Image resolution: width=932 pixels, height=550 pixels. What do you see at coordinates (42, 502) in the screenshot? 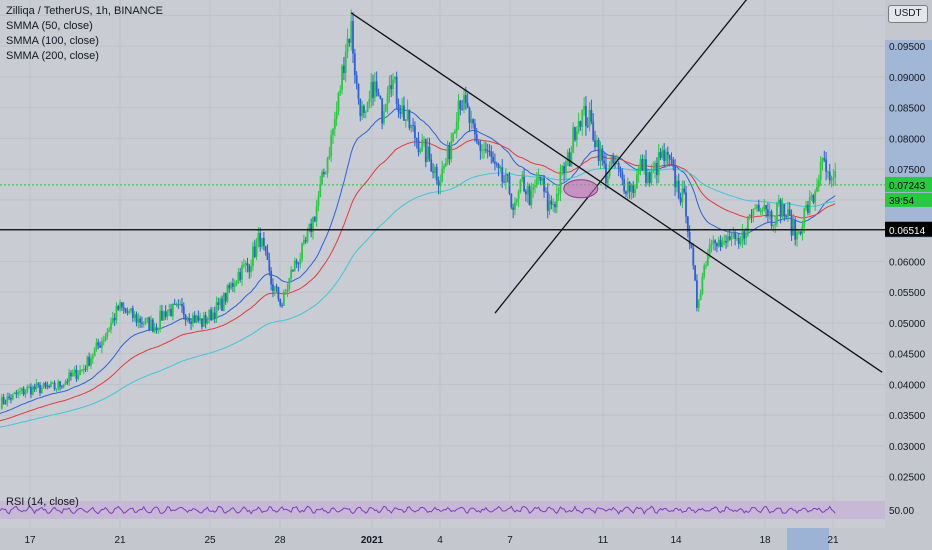
I see `rsi-legend: RSI (14, close)` at bounding box center [42, 502].